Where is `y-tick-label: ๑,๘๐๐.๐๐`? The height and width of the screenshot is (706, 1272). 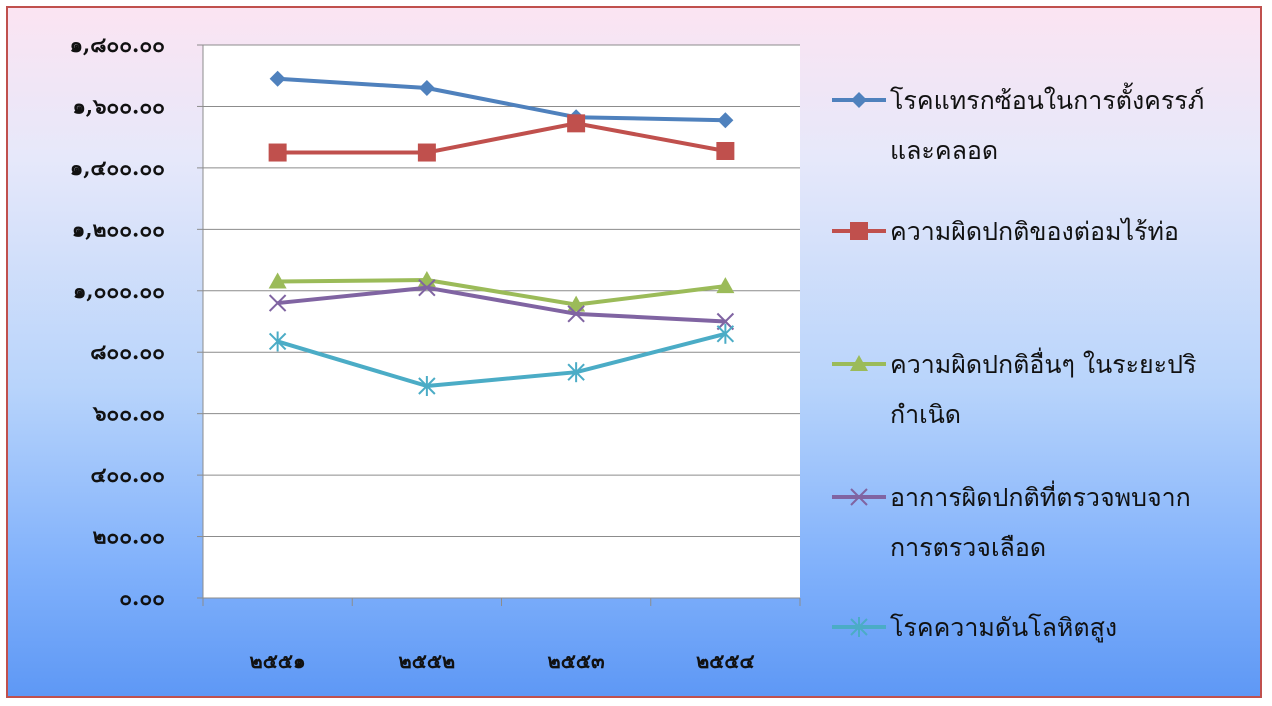 y-tick-label: ๑,๘๐๐.๐๐ is located at coordinates (117, 44).